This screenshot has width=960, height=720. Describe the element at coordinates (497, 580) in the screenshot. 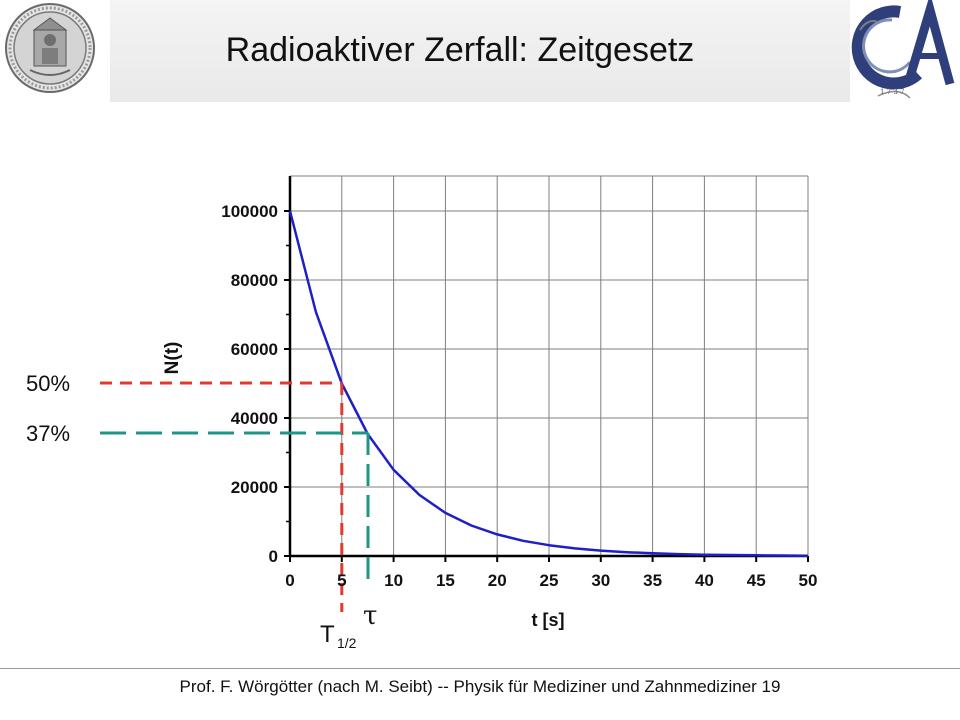

I see `x-tick-label: 20` at that location.